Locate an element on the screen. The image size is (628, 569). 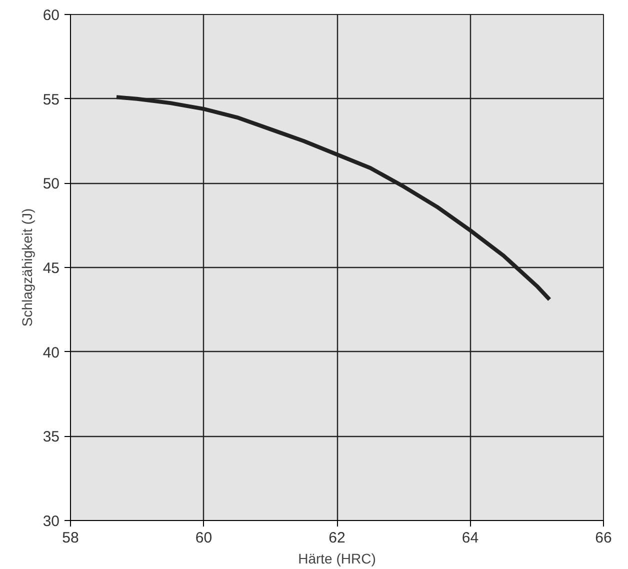
x-tick-label: 64 is located at coordinates (470, 538).